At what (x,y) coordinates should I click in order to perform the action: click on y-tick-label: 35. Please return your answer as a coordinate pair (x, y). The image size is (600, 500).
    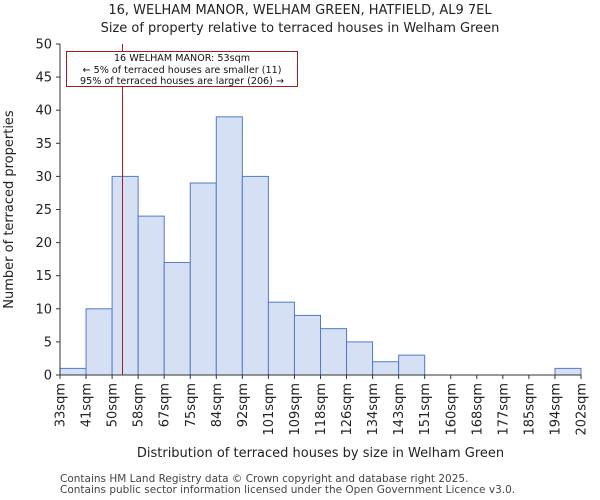
    Looking at the image, I should click on (43, 144).